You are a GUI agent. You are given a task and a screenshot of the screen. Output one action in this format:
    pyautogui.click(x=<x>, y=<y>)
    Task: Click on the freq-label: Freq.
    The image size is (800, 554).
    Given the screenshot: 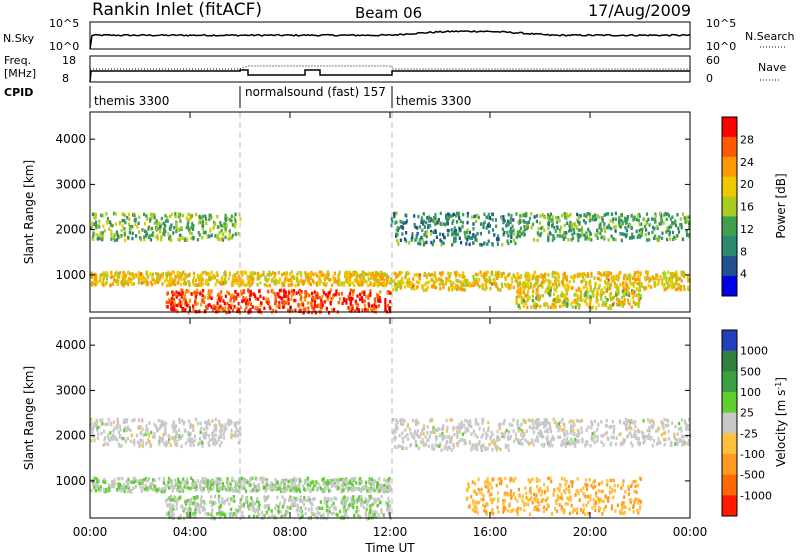 What is the action you would take?
    pyautogui.click(x=17, y=60)
    